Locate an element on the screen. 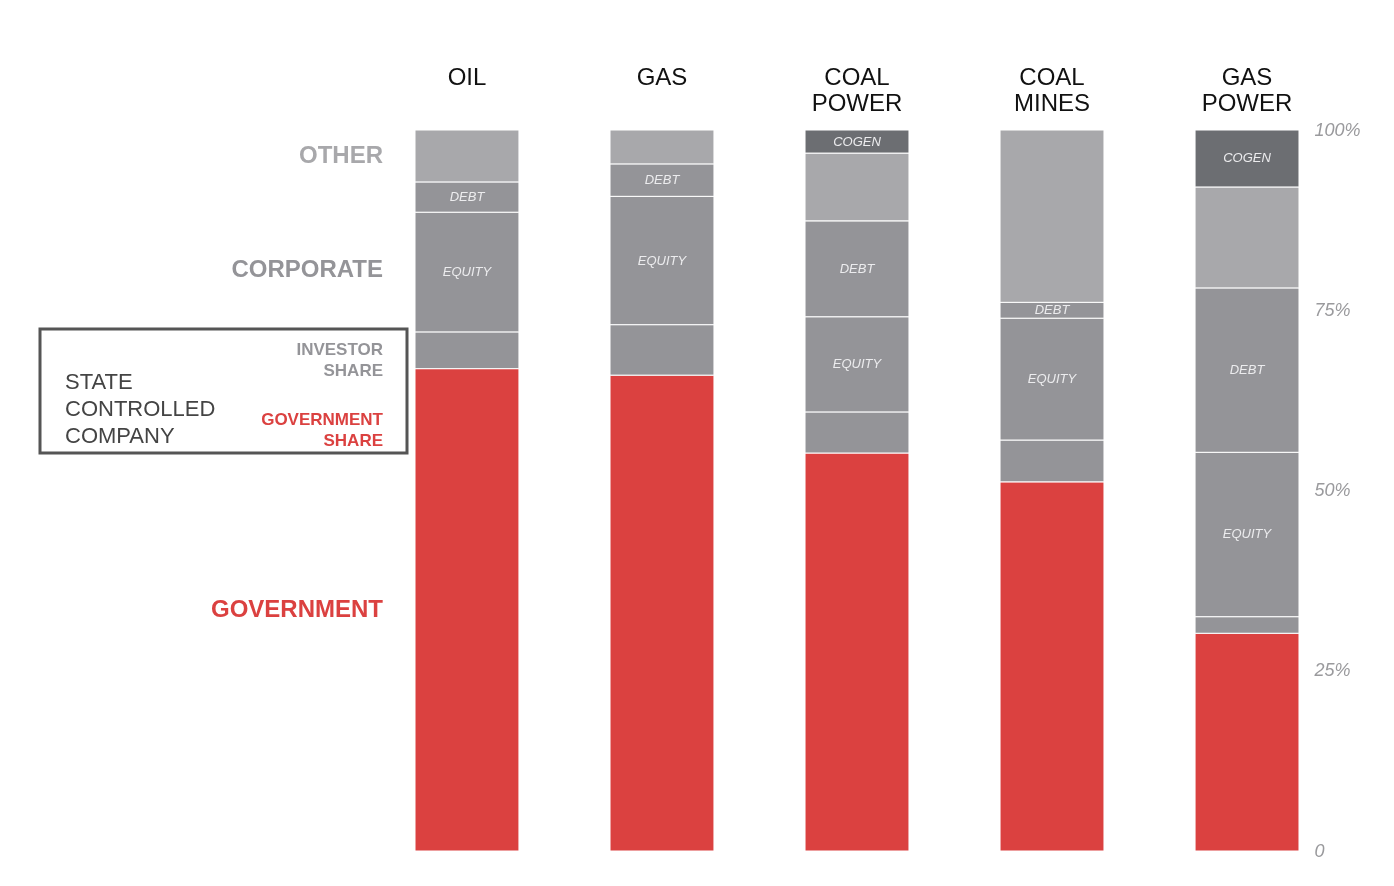 Image resolution: width=1394 pixels, height=886 pixels. series-label: INVESTOR SHARE is located at coordinates (339, 360).